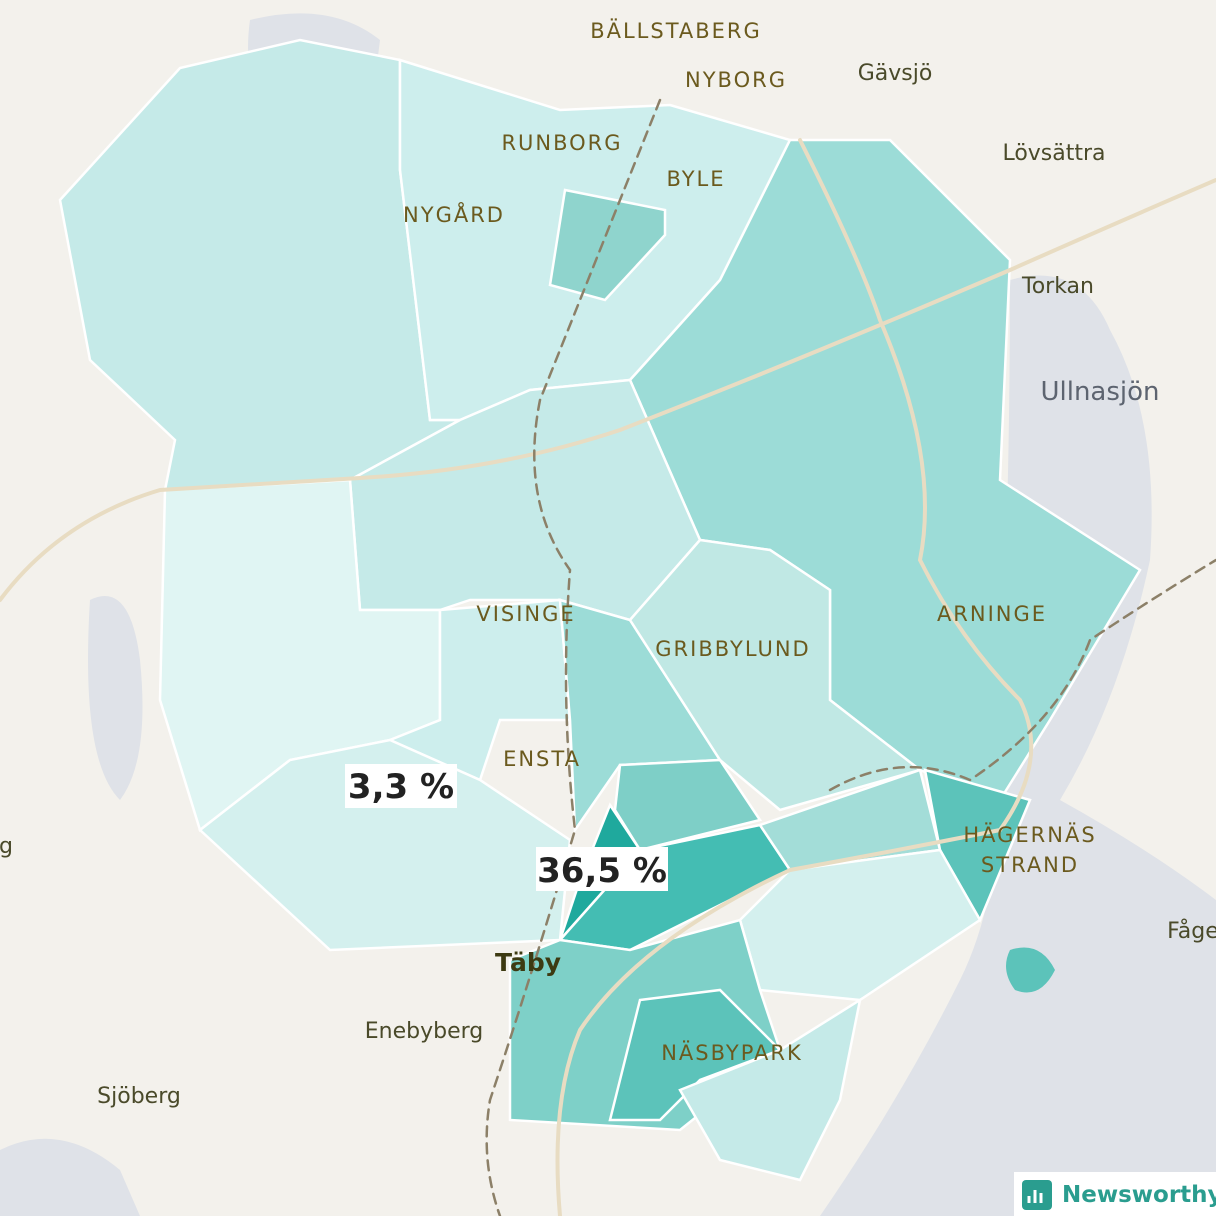 Image resolution: width=1216 pixels, height=1216 pixels. What do you see at coordinates (424, 1031) in the screenshot?
I see `town-label: Enebyberg` at bounding box center [424, 1031].